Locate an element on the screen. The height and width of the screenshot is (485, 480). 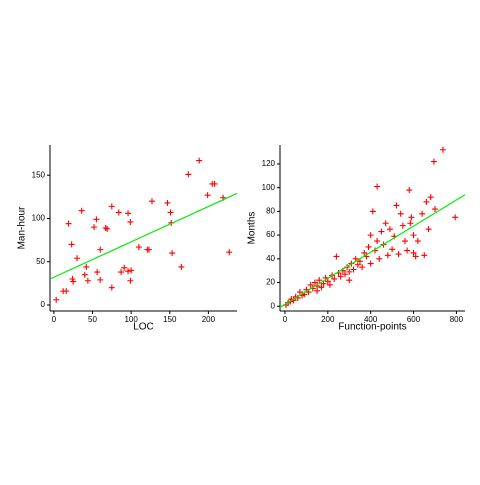
y-tick-label: 150 is located at coordinates (39, 174).